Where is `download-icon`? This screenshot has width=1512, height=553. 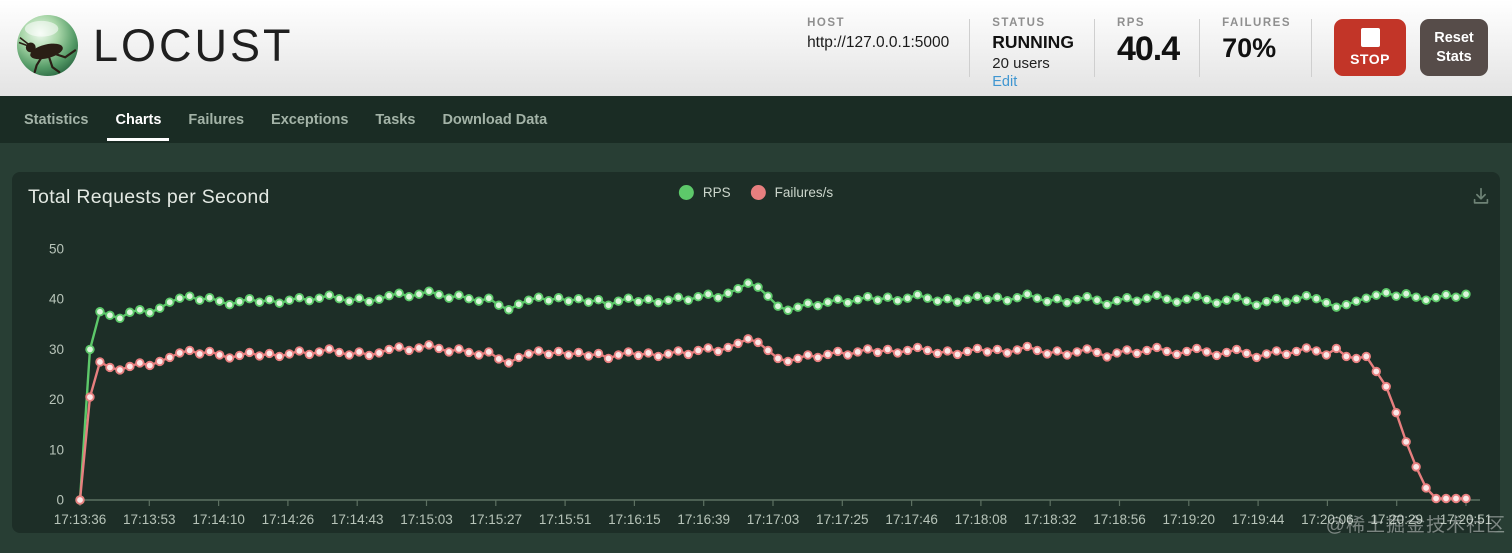
download-icon is located at coordinates (1481, 196).